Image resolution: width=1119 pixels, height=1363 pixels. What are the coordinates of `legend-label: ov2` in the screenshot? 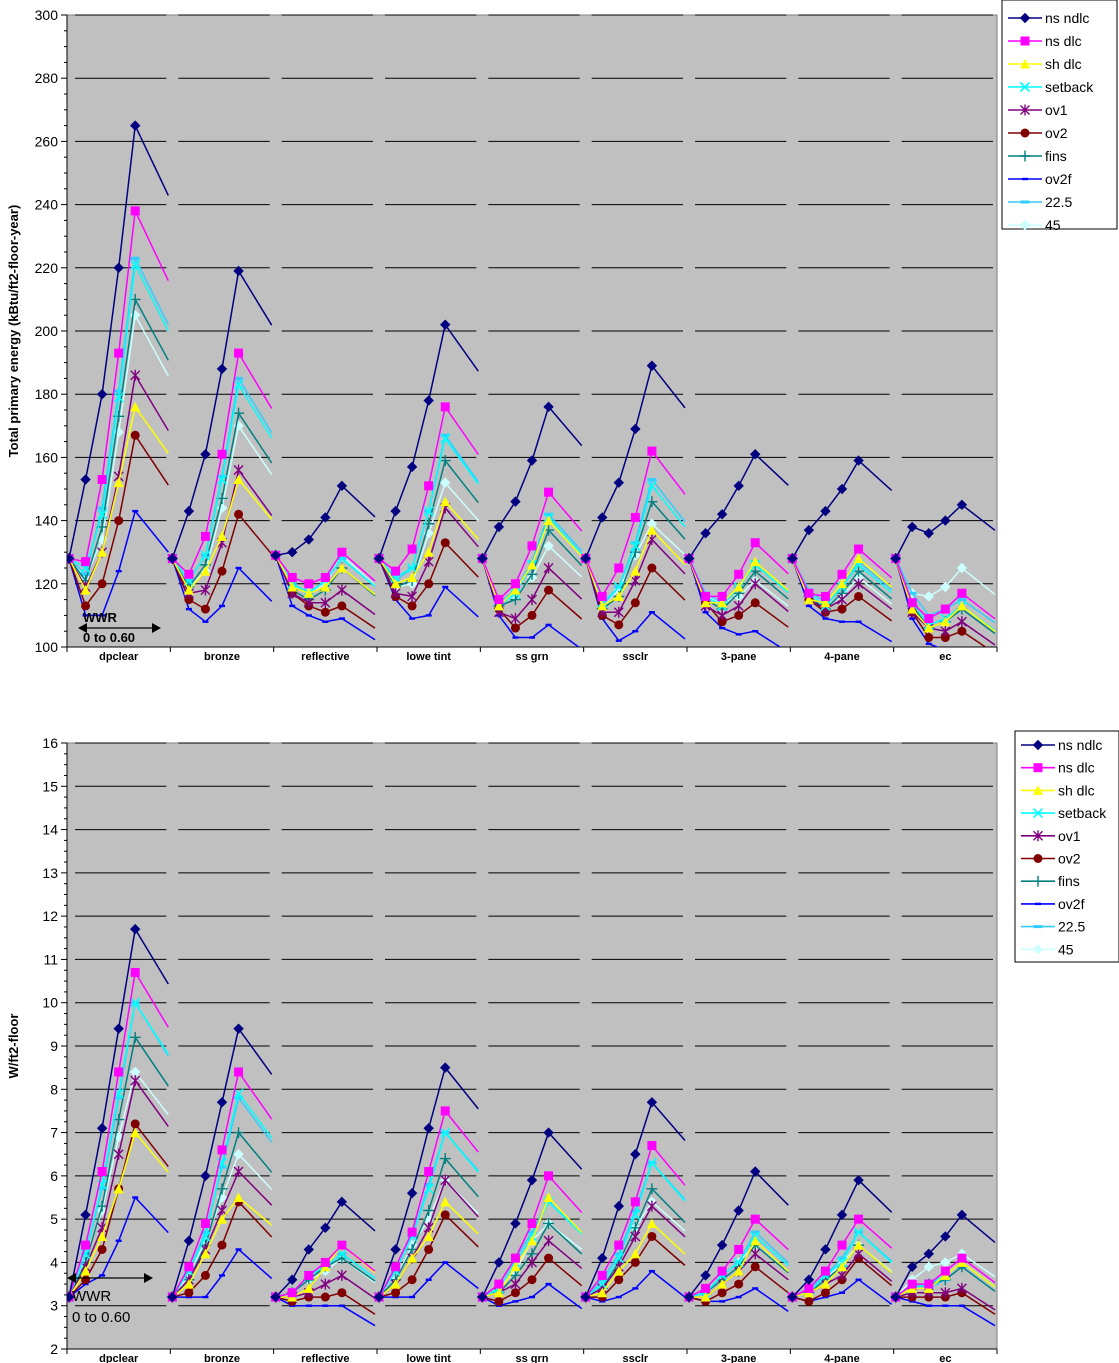 It's located at (1056, 133).